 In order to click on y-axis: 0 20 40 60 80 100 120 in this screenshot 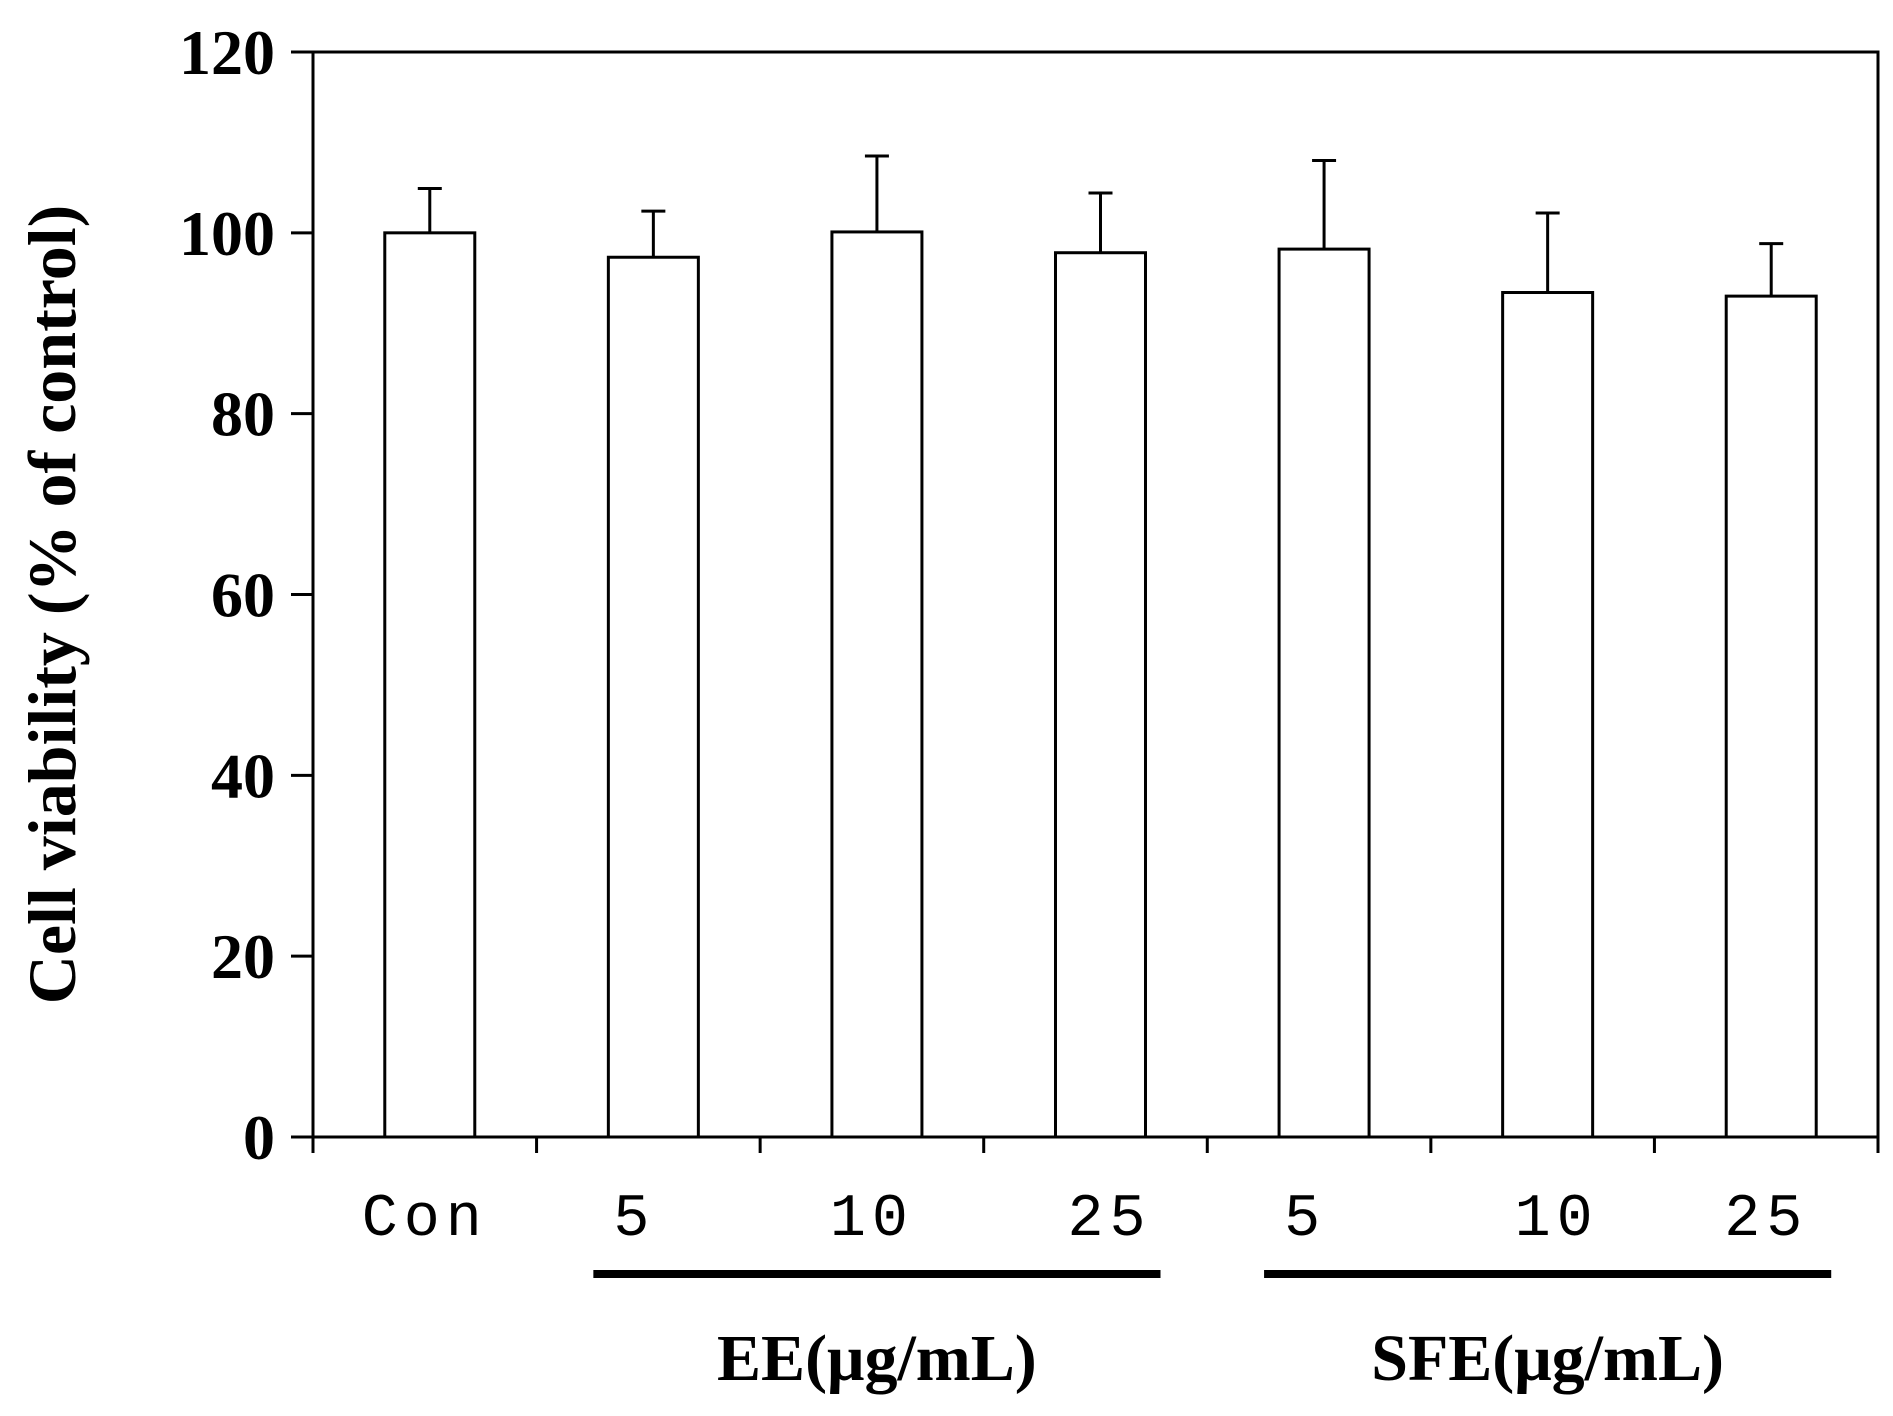, I will do `click(246, 595)`.